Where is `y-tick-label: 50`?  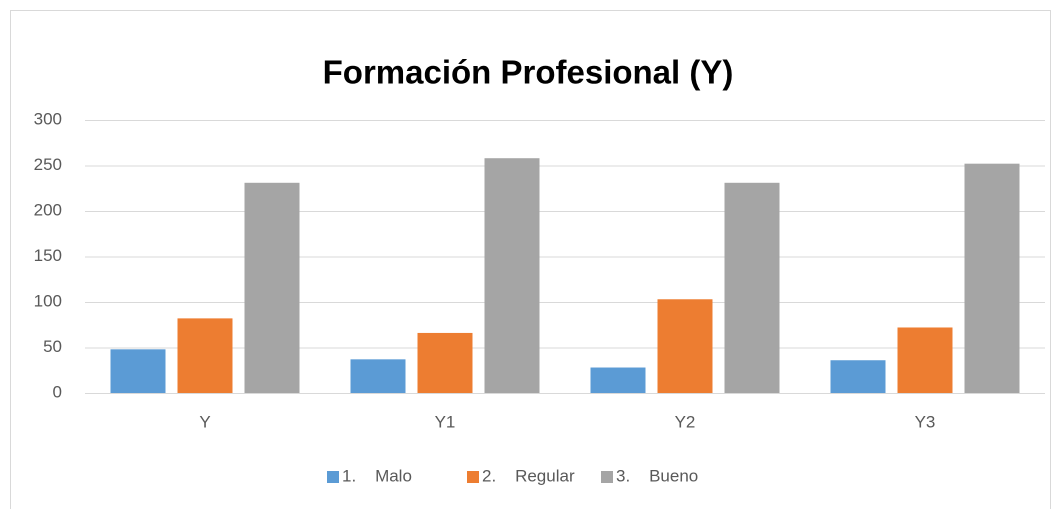
y-tick-label: 50 is located at coordinates (52, 346).